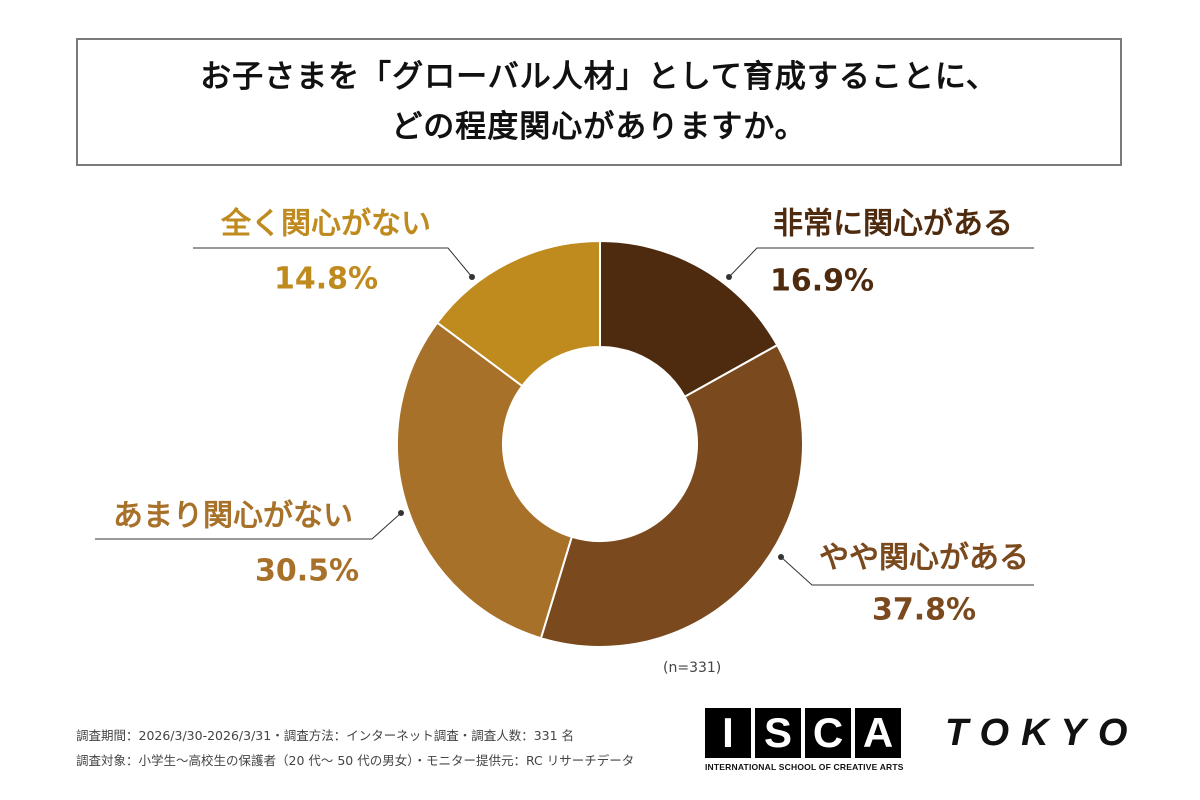 The height and width of the screenshot is (800, 1200). What do you see at coordinates (804, 767) in the screenshot?
I see `logo-subtitle: INTERNATIONAL SCHOOL OF CREATIVE ARTS` at bounding box center [804, 767].